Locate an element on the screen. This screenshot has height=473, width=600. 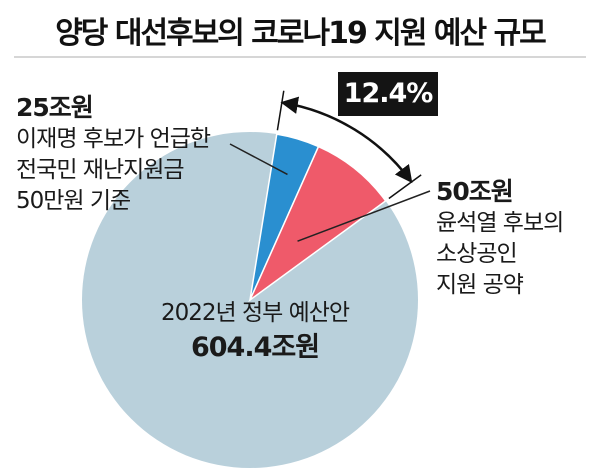
slice-description-line: 이재명 후보가 언급한 is located at coordinates (113, 139).